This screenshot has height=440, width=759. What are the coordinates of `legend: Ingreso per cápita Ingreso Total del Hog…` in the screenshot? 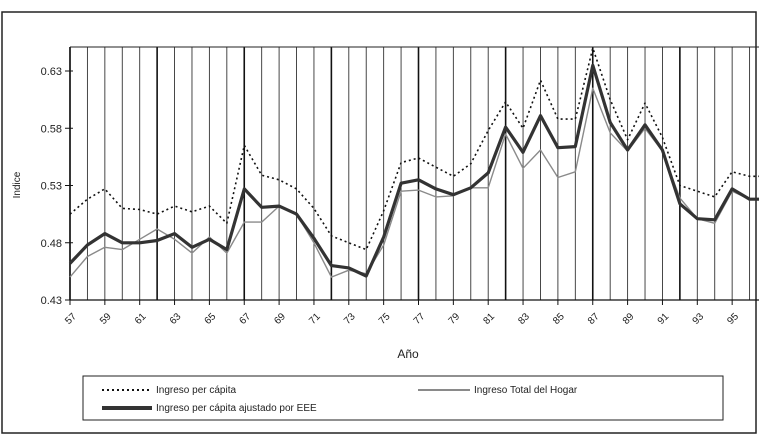 It's located at (403, 398).